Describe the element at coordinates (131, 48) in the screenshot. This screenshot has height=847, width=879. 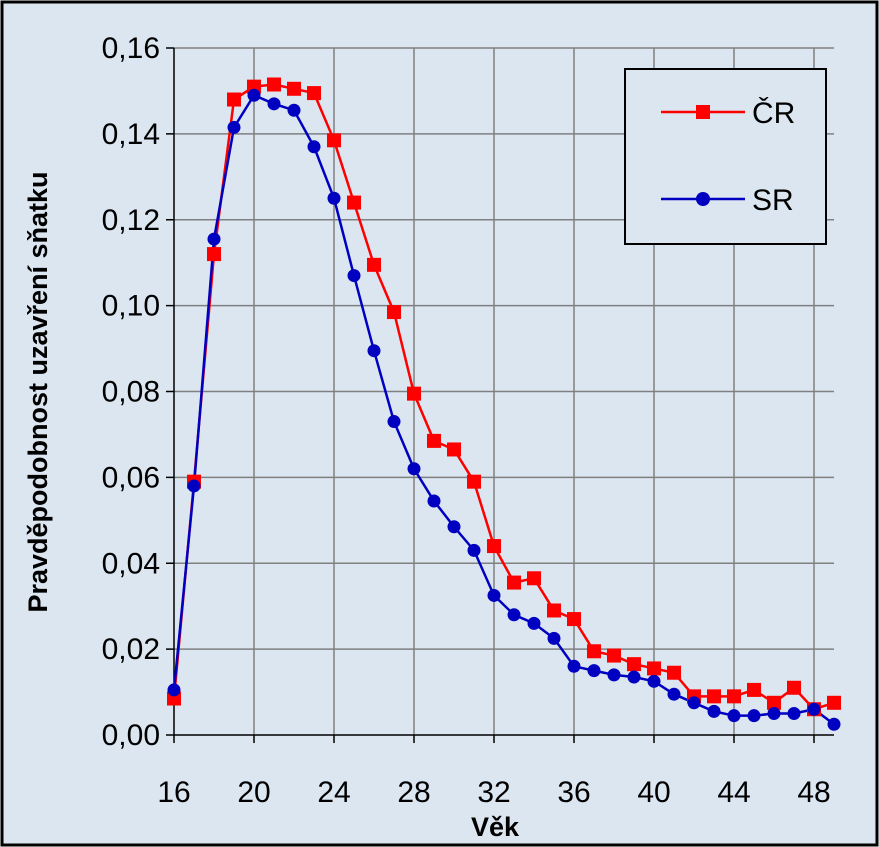
I see `y-tick-label: 0,16` at that location.